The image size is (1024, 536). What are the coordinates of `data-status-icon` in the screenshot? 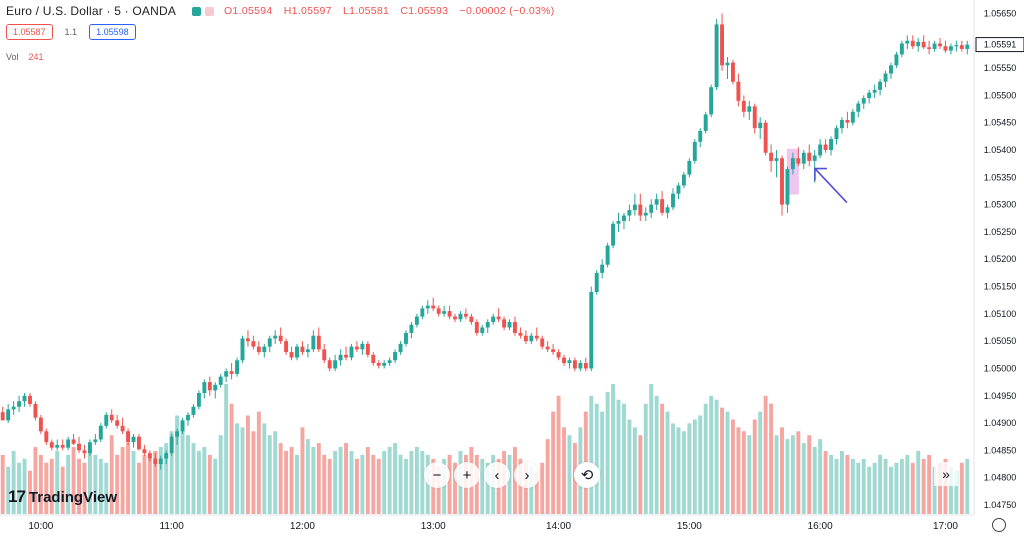 It's located at (210, 11).